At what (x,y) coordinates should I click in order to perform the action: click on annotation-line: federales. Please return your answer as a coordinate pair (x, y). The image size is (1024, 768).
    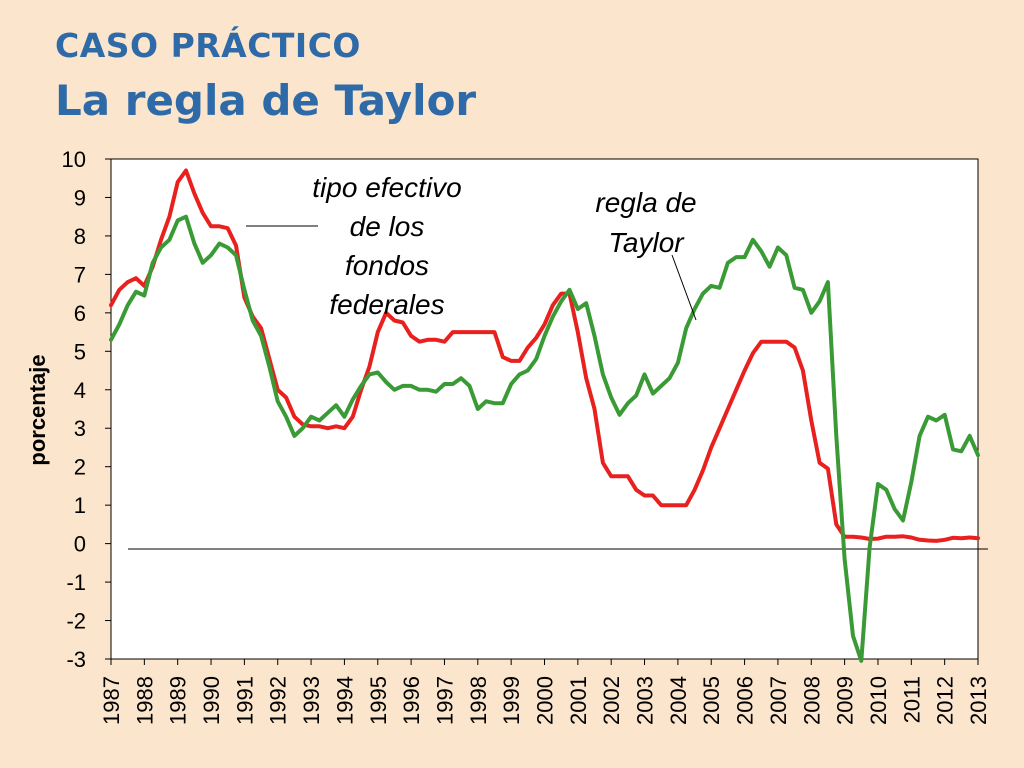
    Looking at the image, I should click on (386, 304).